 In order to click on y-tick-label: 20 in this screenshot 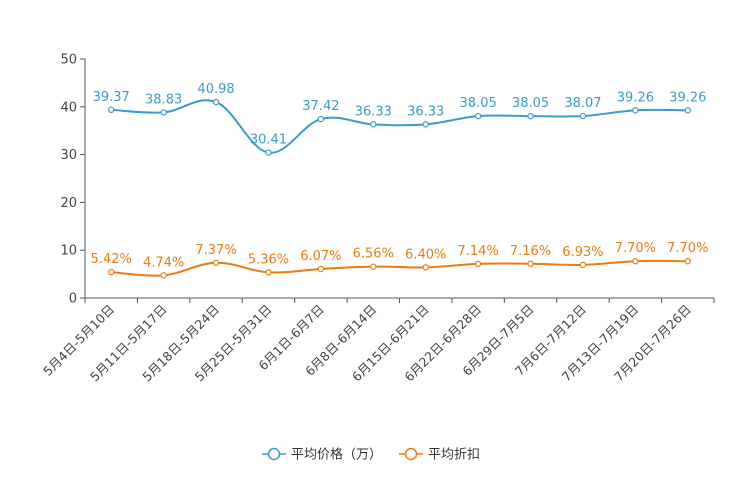, I will do `click(68, 203)`.